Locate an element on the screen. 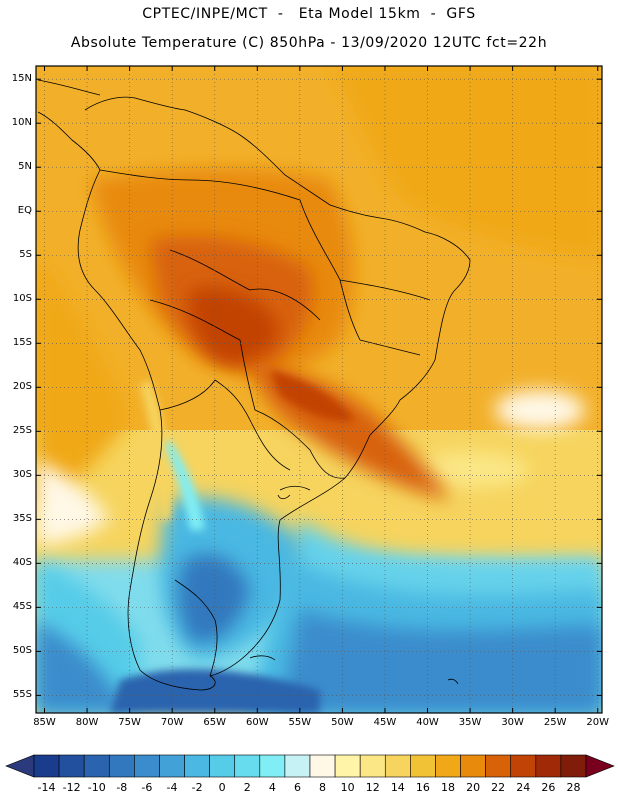  colorbar-label: 10 is located at coordinates (347, 787).